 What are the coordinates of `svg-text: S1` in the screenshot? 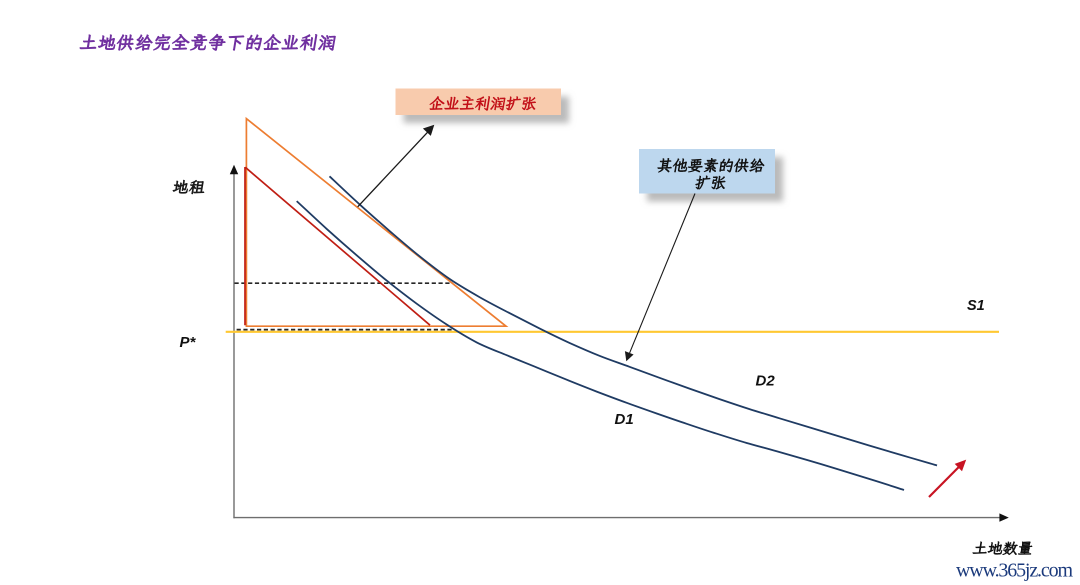 It's located at (976, 306).